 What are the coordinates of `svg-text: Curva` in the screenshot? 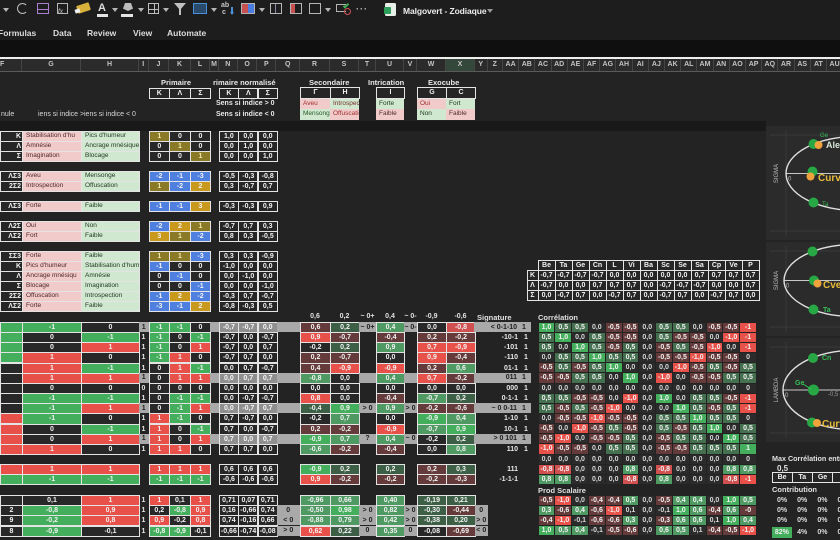 It's located at (829, 178).